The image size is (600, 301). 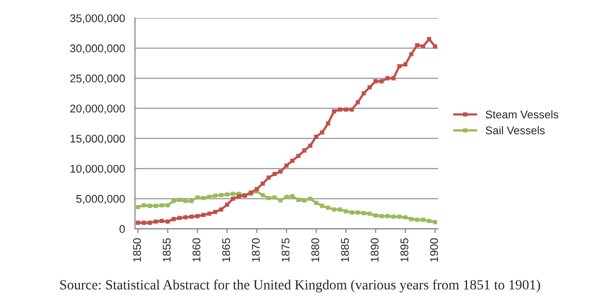 I want to click on legend-label: Steam Vessels, so click(x=522, y=114).